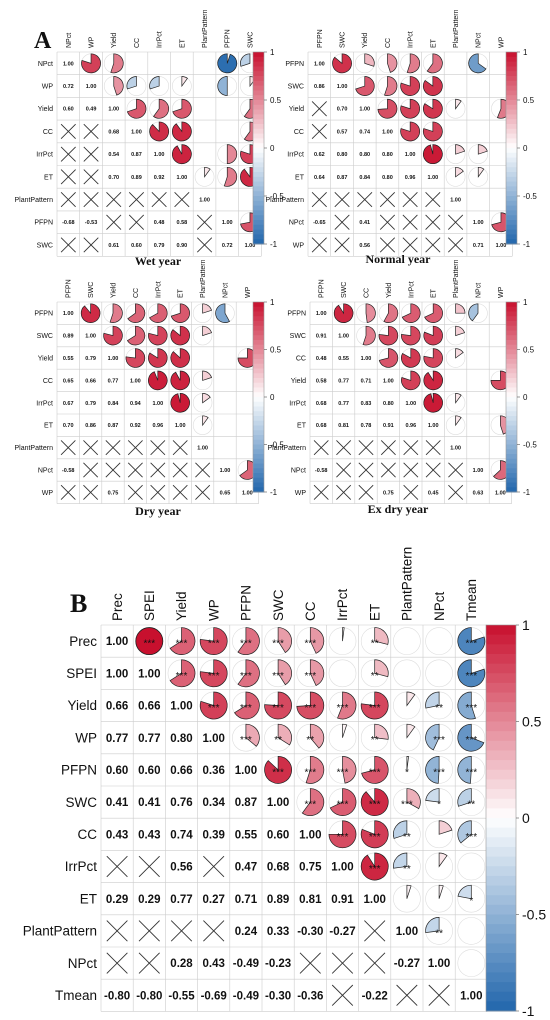  Describe the element at coordinates (310, 611) in the screenshot. I see `col-label: CC` at that location.